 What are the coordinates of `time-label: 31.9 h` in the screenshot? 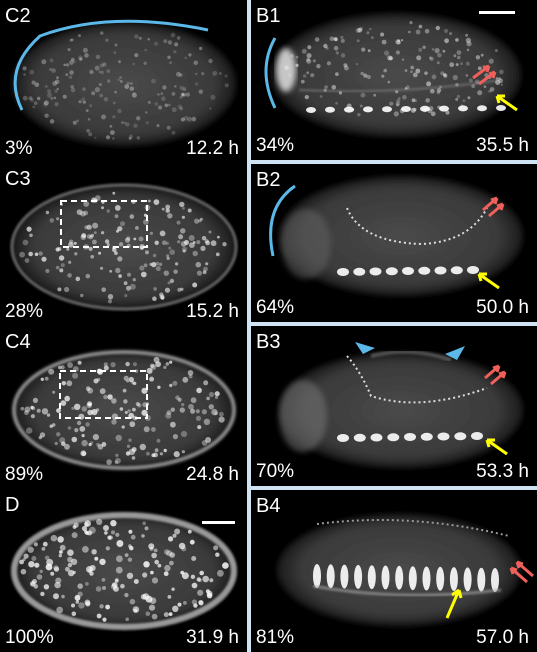 It's located at (212, 637).